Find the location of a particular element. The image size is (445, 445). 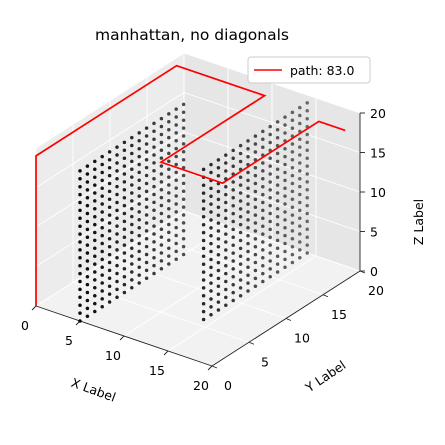

x-tick is located at coordinates (34, 308).